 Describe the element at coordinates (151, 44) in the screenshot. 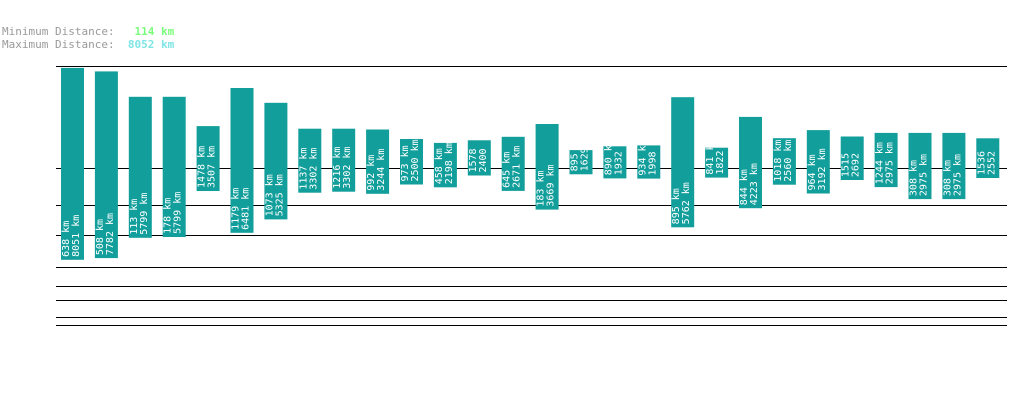

I see `legend-max-value: 8052 km` at that location.